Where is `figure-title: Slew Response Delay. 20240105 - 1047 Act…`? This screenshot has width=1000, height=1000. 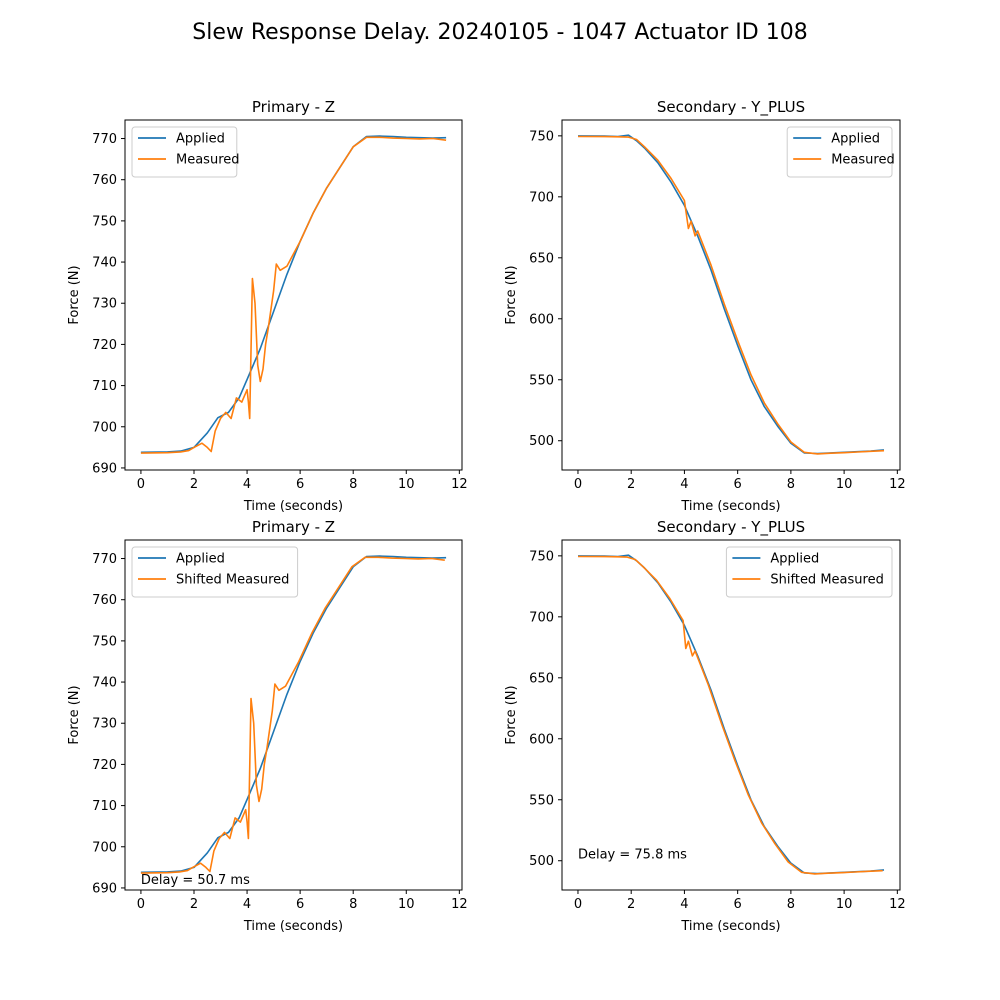
figure-title: Slew Response Delay. 20240105 - 1047 Act… is located at coordinates (499, 32).